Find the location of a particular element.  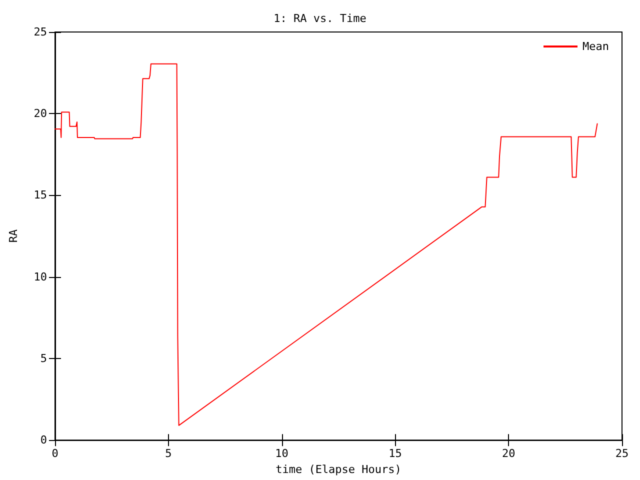

y-tick-label: 25 is located at coordinates (40, 32).